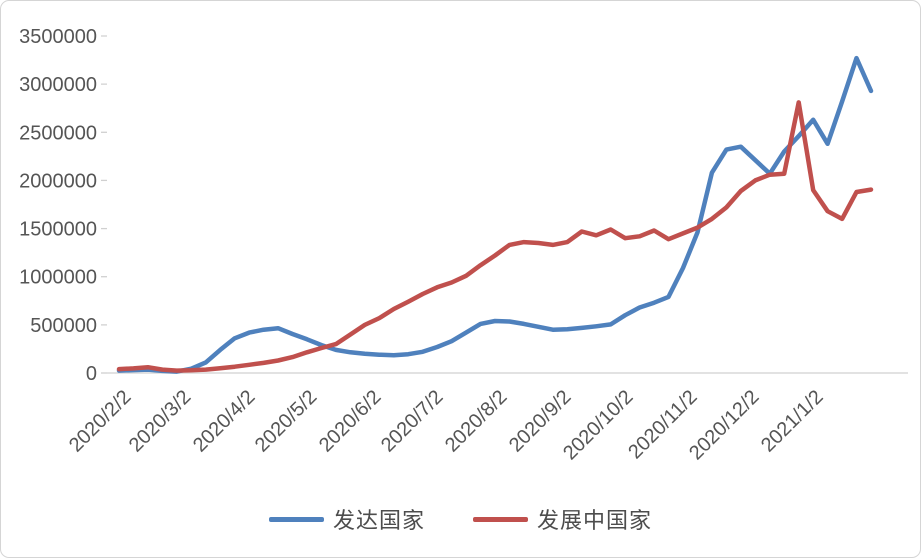 Image resolution: width=921 pixels, height=558 pixels. I want to click on developing-series-swatch, so click(500, 519).